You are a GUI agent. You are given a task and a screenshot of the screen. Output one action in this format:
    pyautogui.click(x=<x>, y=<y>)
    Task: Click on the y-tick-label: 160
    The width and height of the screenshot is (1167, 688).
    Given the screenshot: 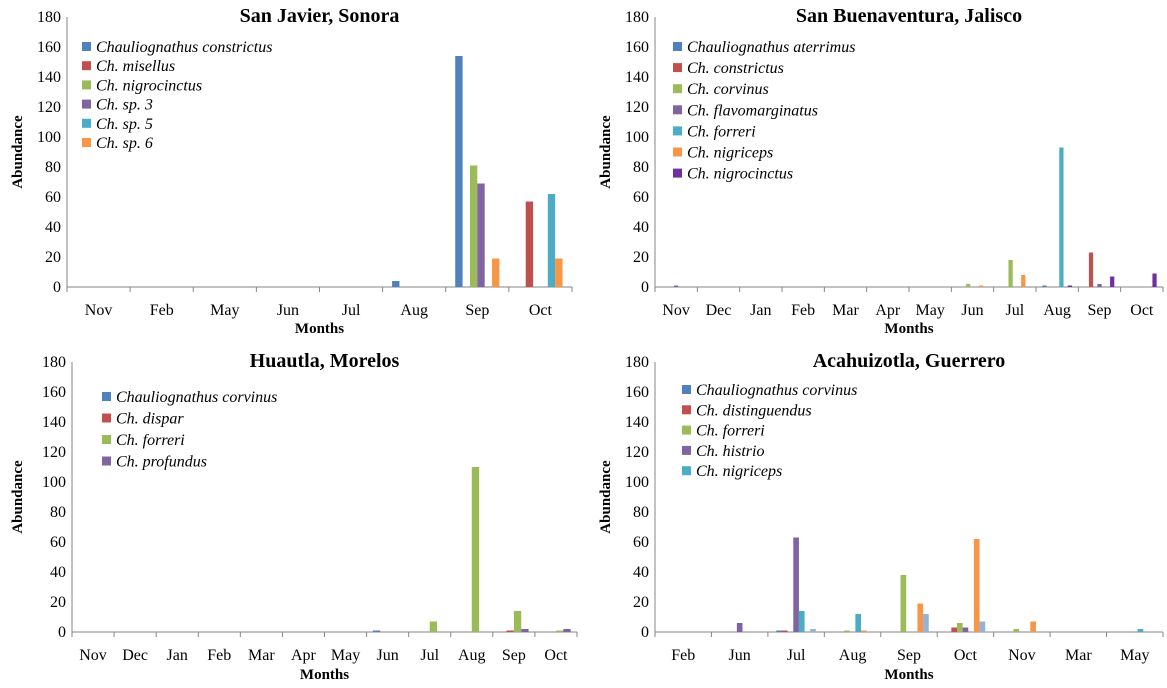 What is the action you would take?
    pyautogui.click(x=49, y=47)
    